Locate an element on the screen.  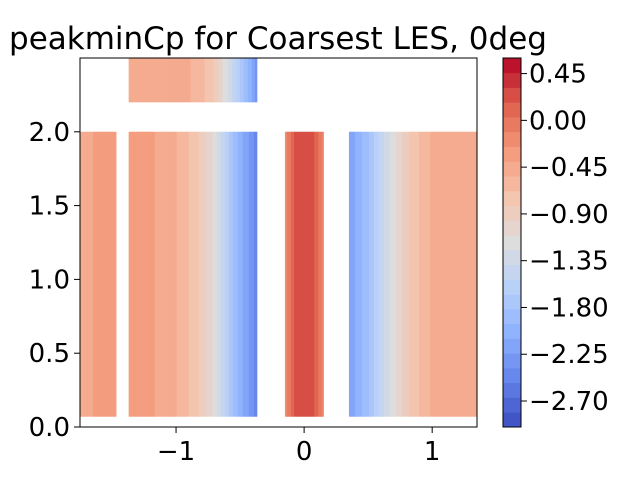
panel-left-wall is located at coordinates (193, 274).